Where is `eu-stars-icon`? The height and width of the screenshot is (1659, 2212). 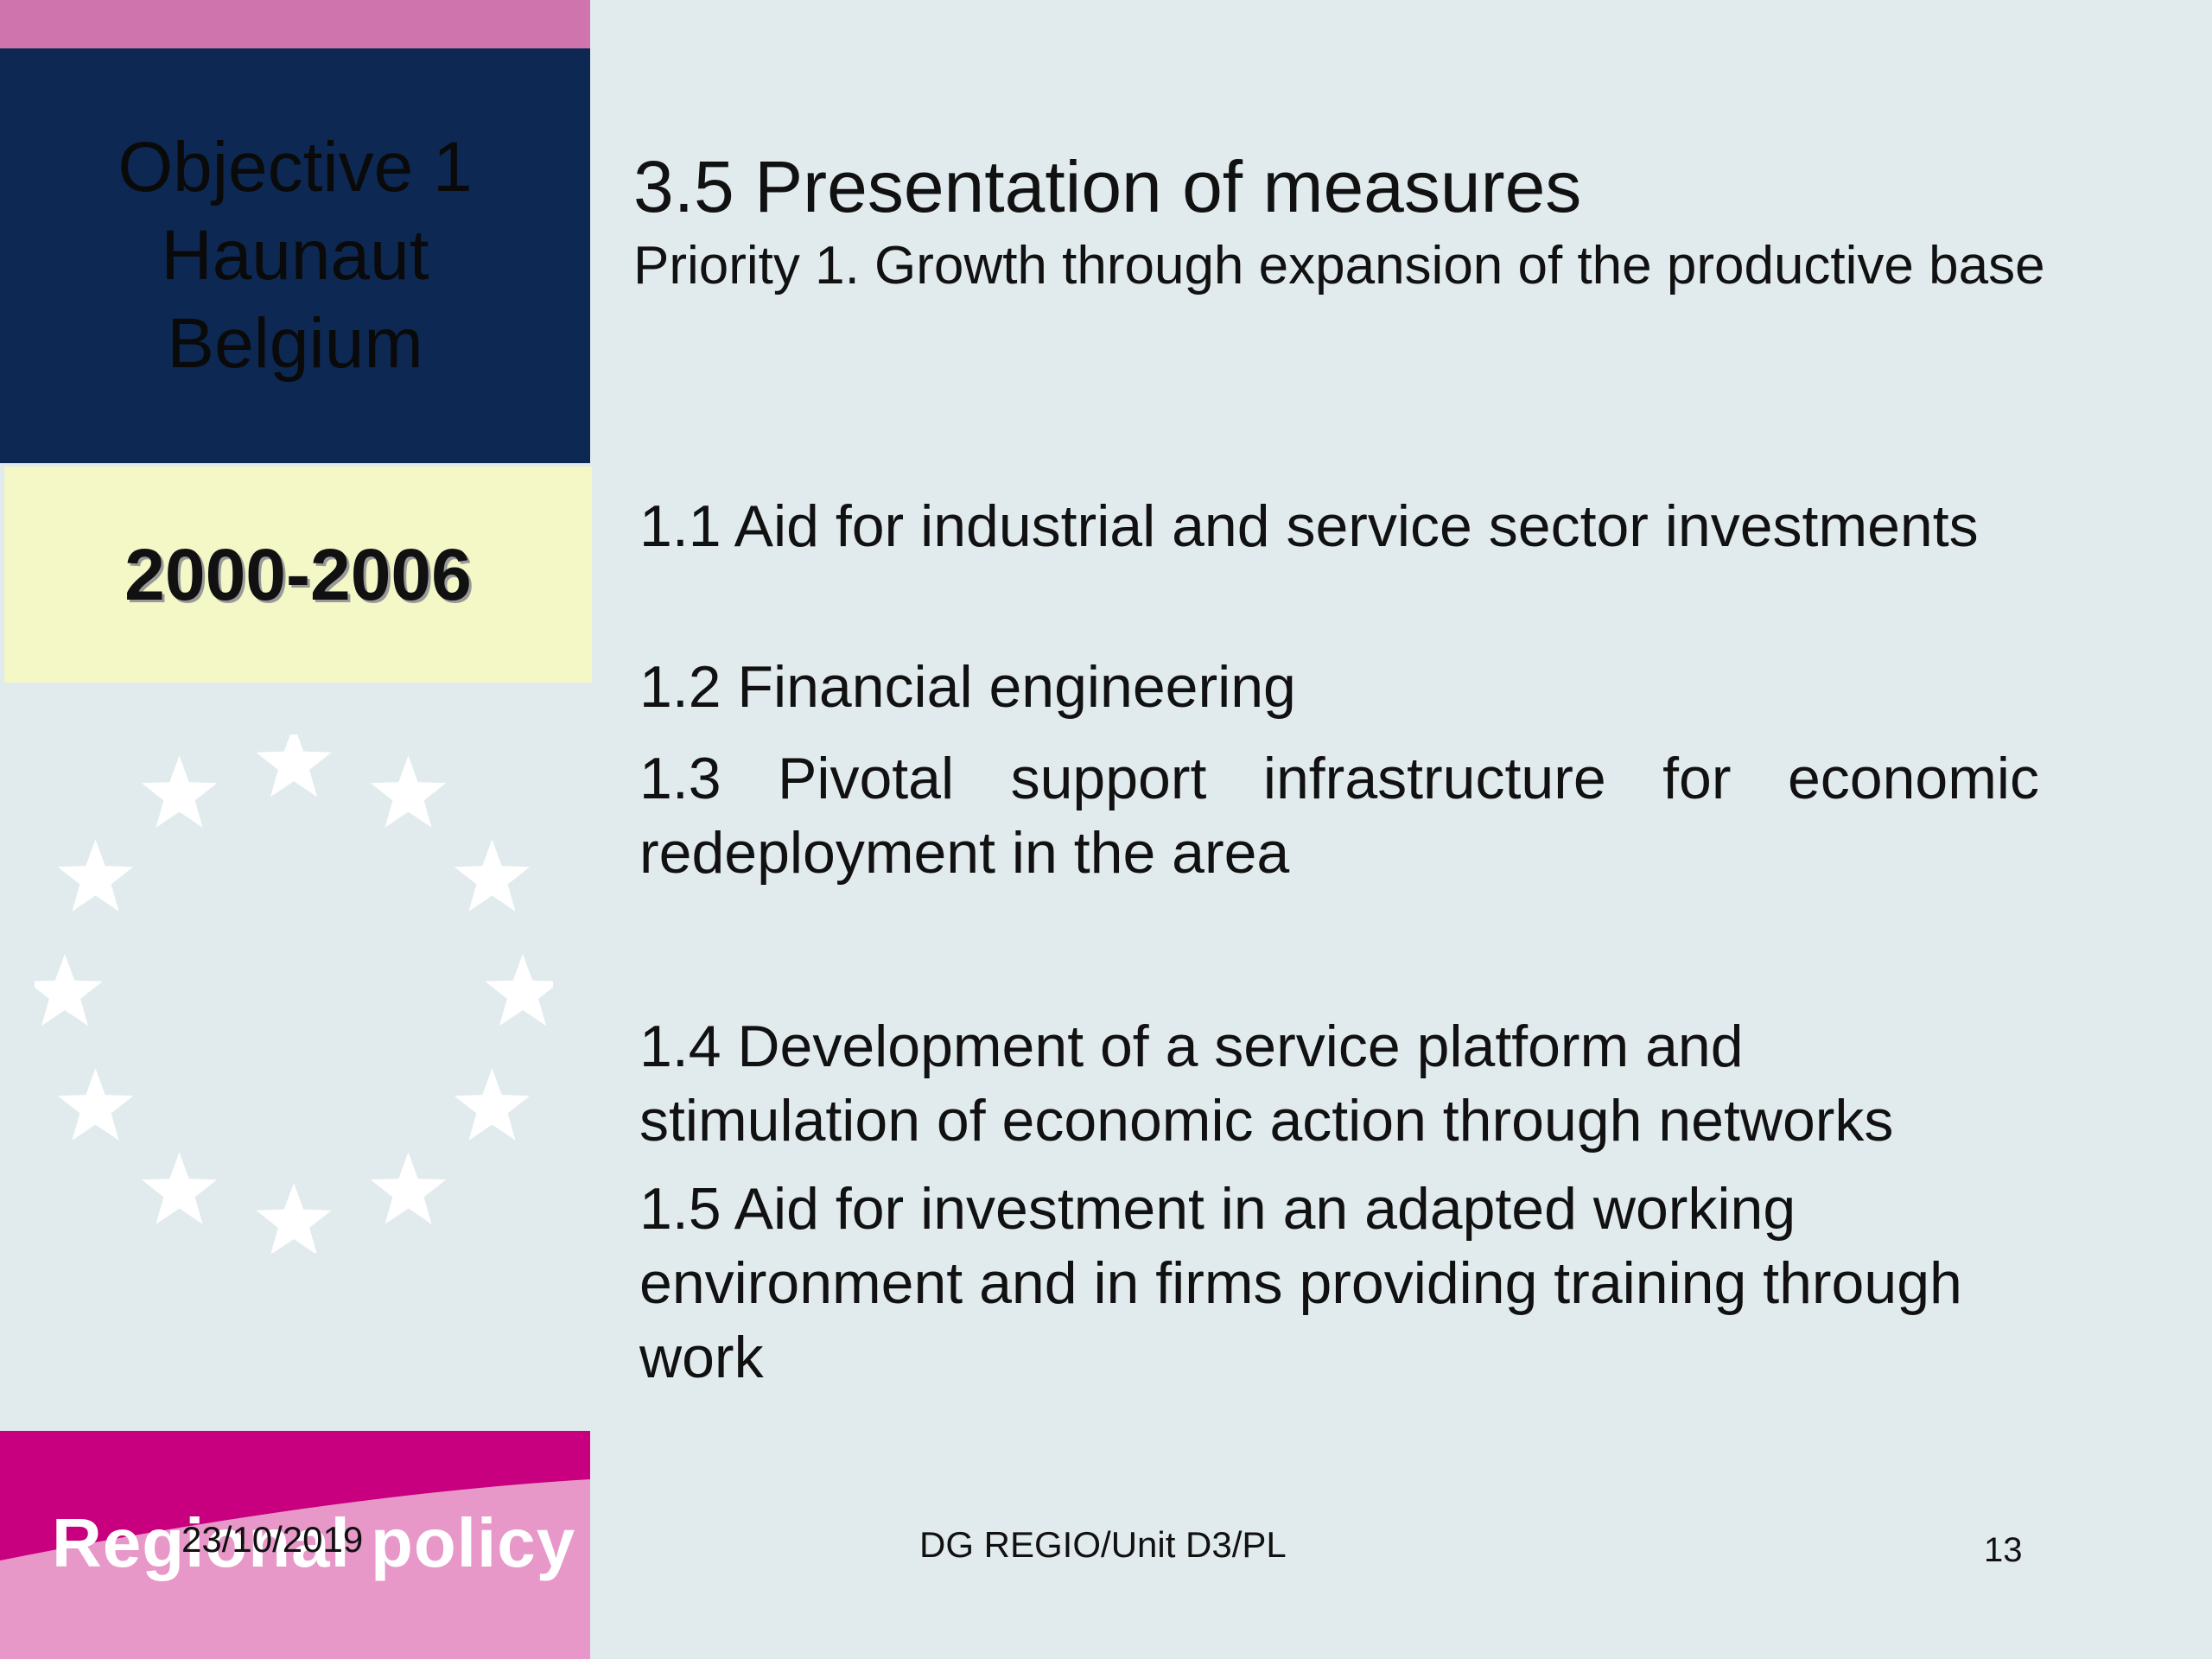 eu-stars-icon is located at coordinates (294, 994).